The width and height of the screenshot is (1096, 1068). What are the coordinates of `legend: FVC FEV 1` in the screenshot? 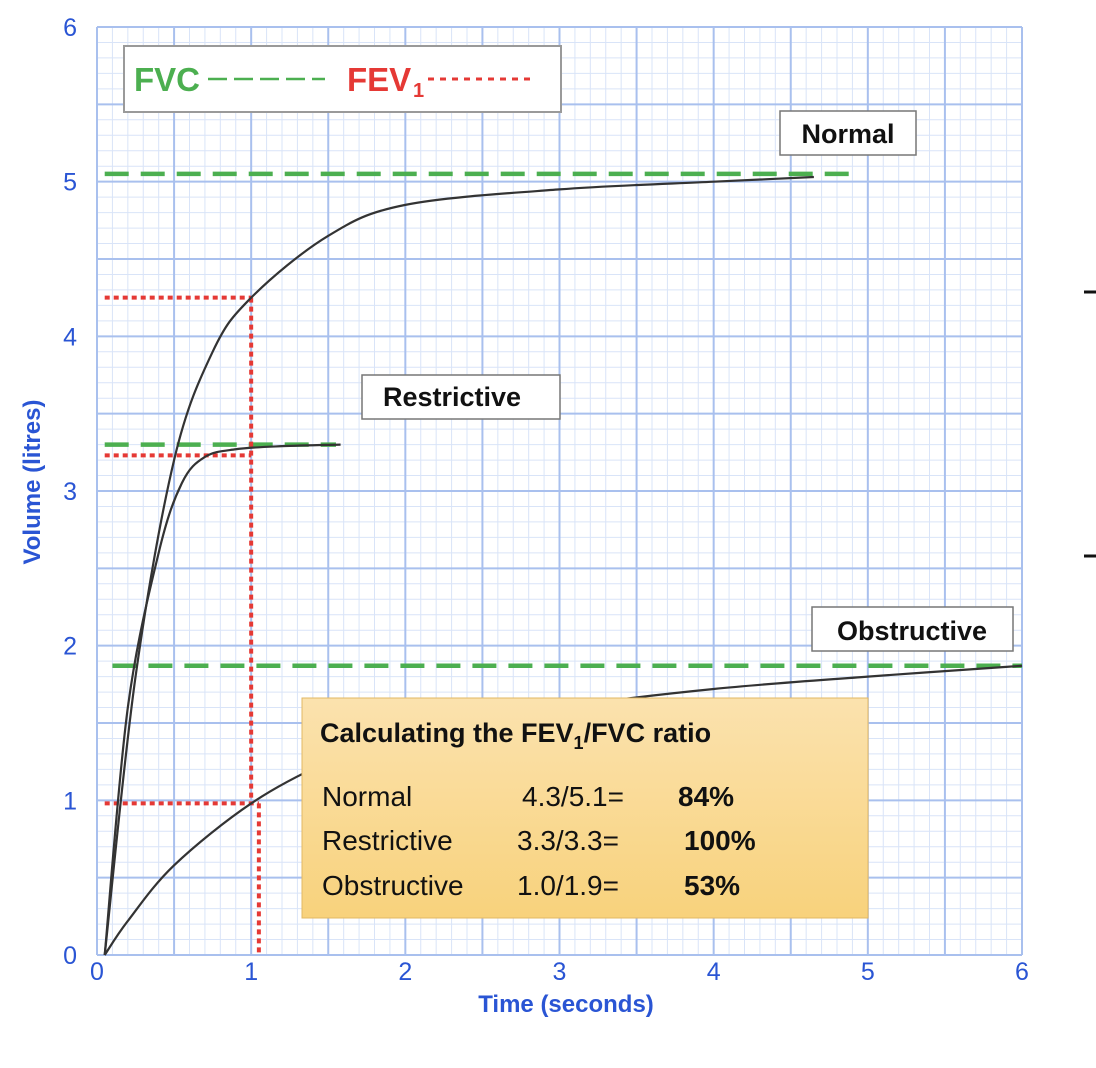 It's located at (342, 79).